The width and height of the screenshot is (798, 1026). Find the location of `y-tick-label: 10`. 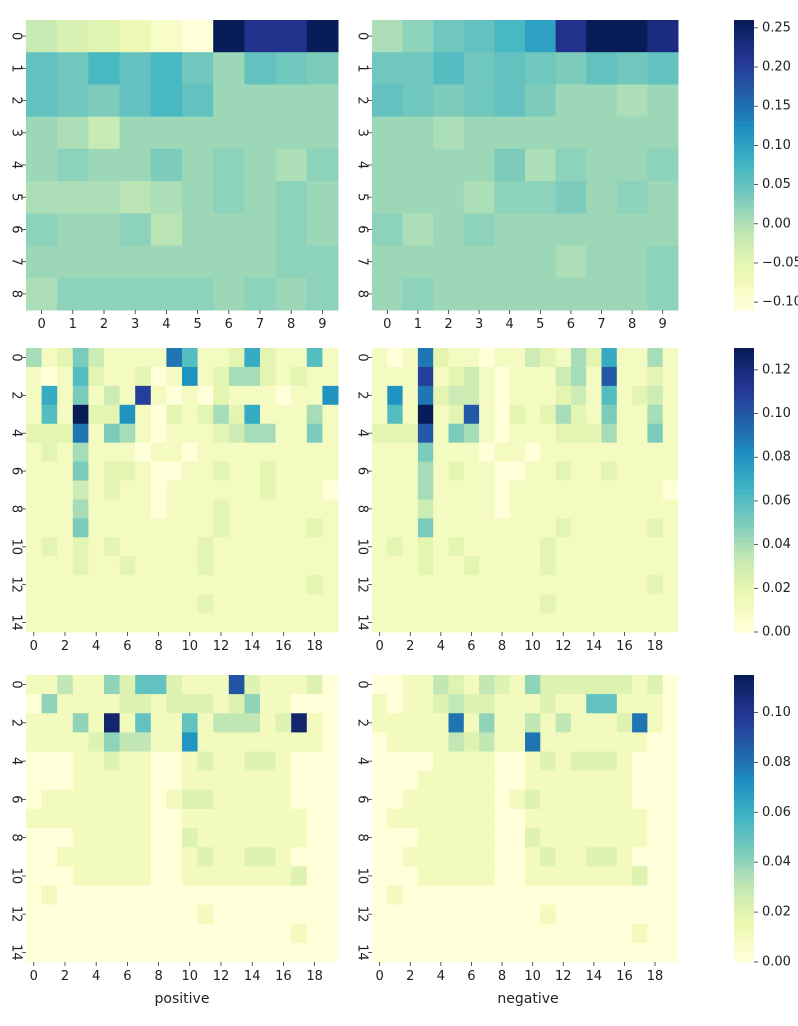

y-tick-label: 10 is located at coordinates (16, 876).